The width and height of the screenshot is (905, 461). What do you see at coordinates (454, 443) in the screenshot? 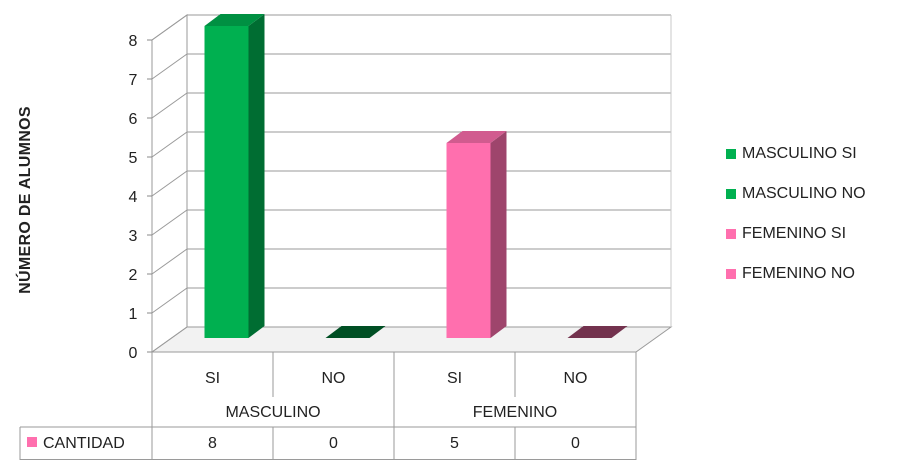
I see `table-cell: 5` at bounding box center [454, 443].